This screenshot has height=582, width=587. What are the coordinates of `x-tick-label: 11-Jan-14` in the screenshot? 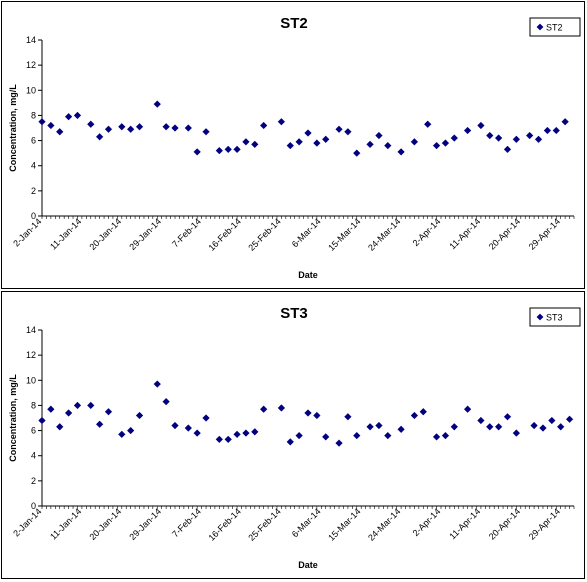 It's located at (65, 233).